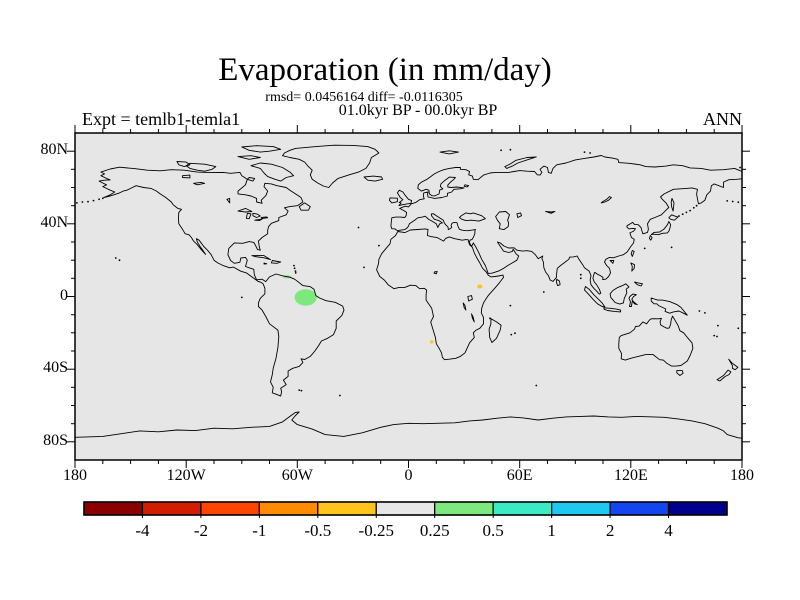 This screenshot has height=600, width=800. Describe the element at coordinates (142, 530) in the screenshot. I see `colorbar-tick-label: -4` at that location.